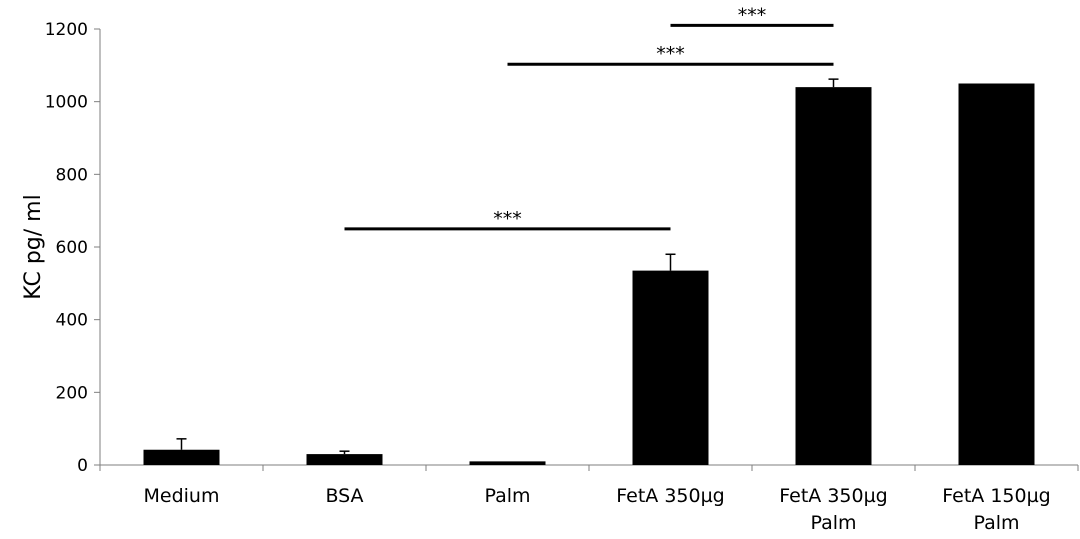 The image size is (1080, 539). I want to click on y-tick-label: 600, so click(72, 248).